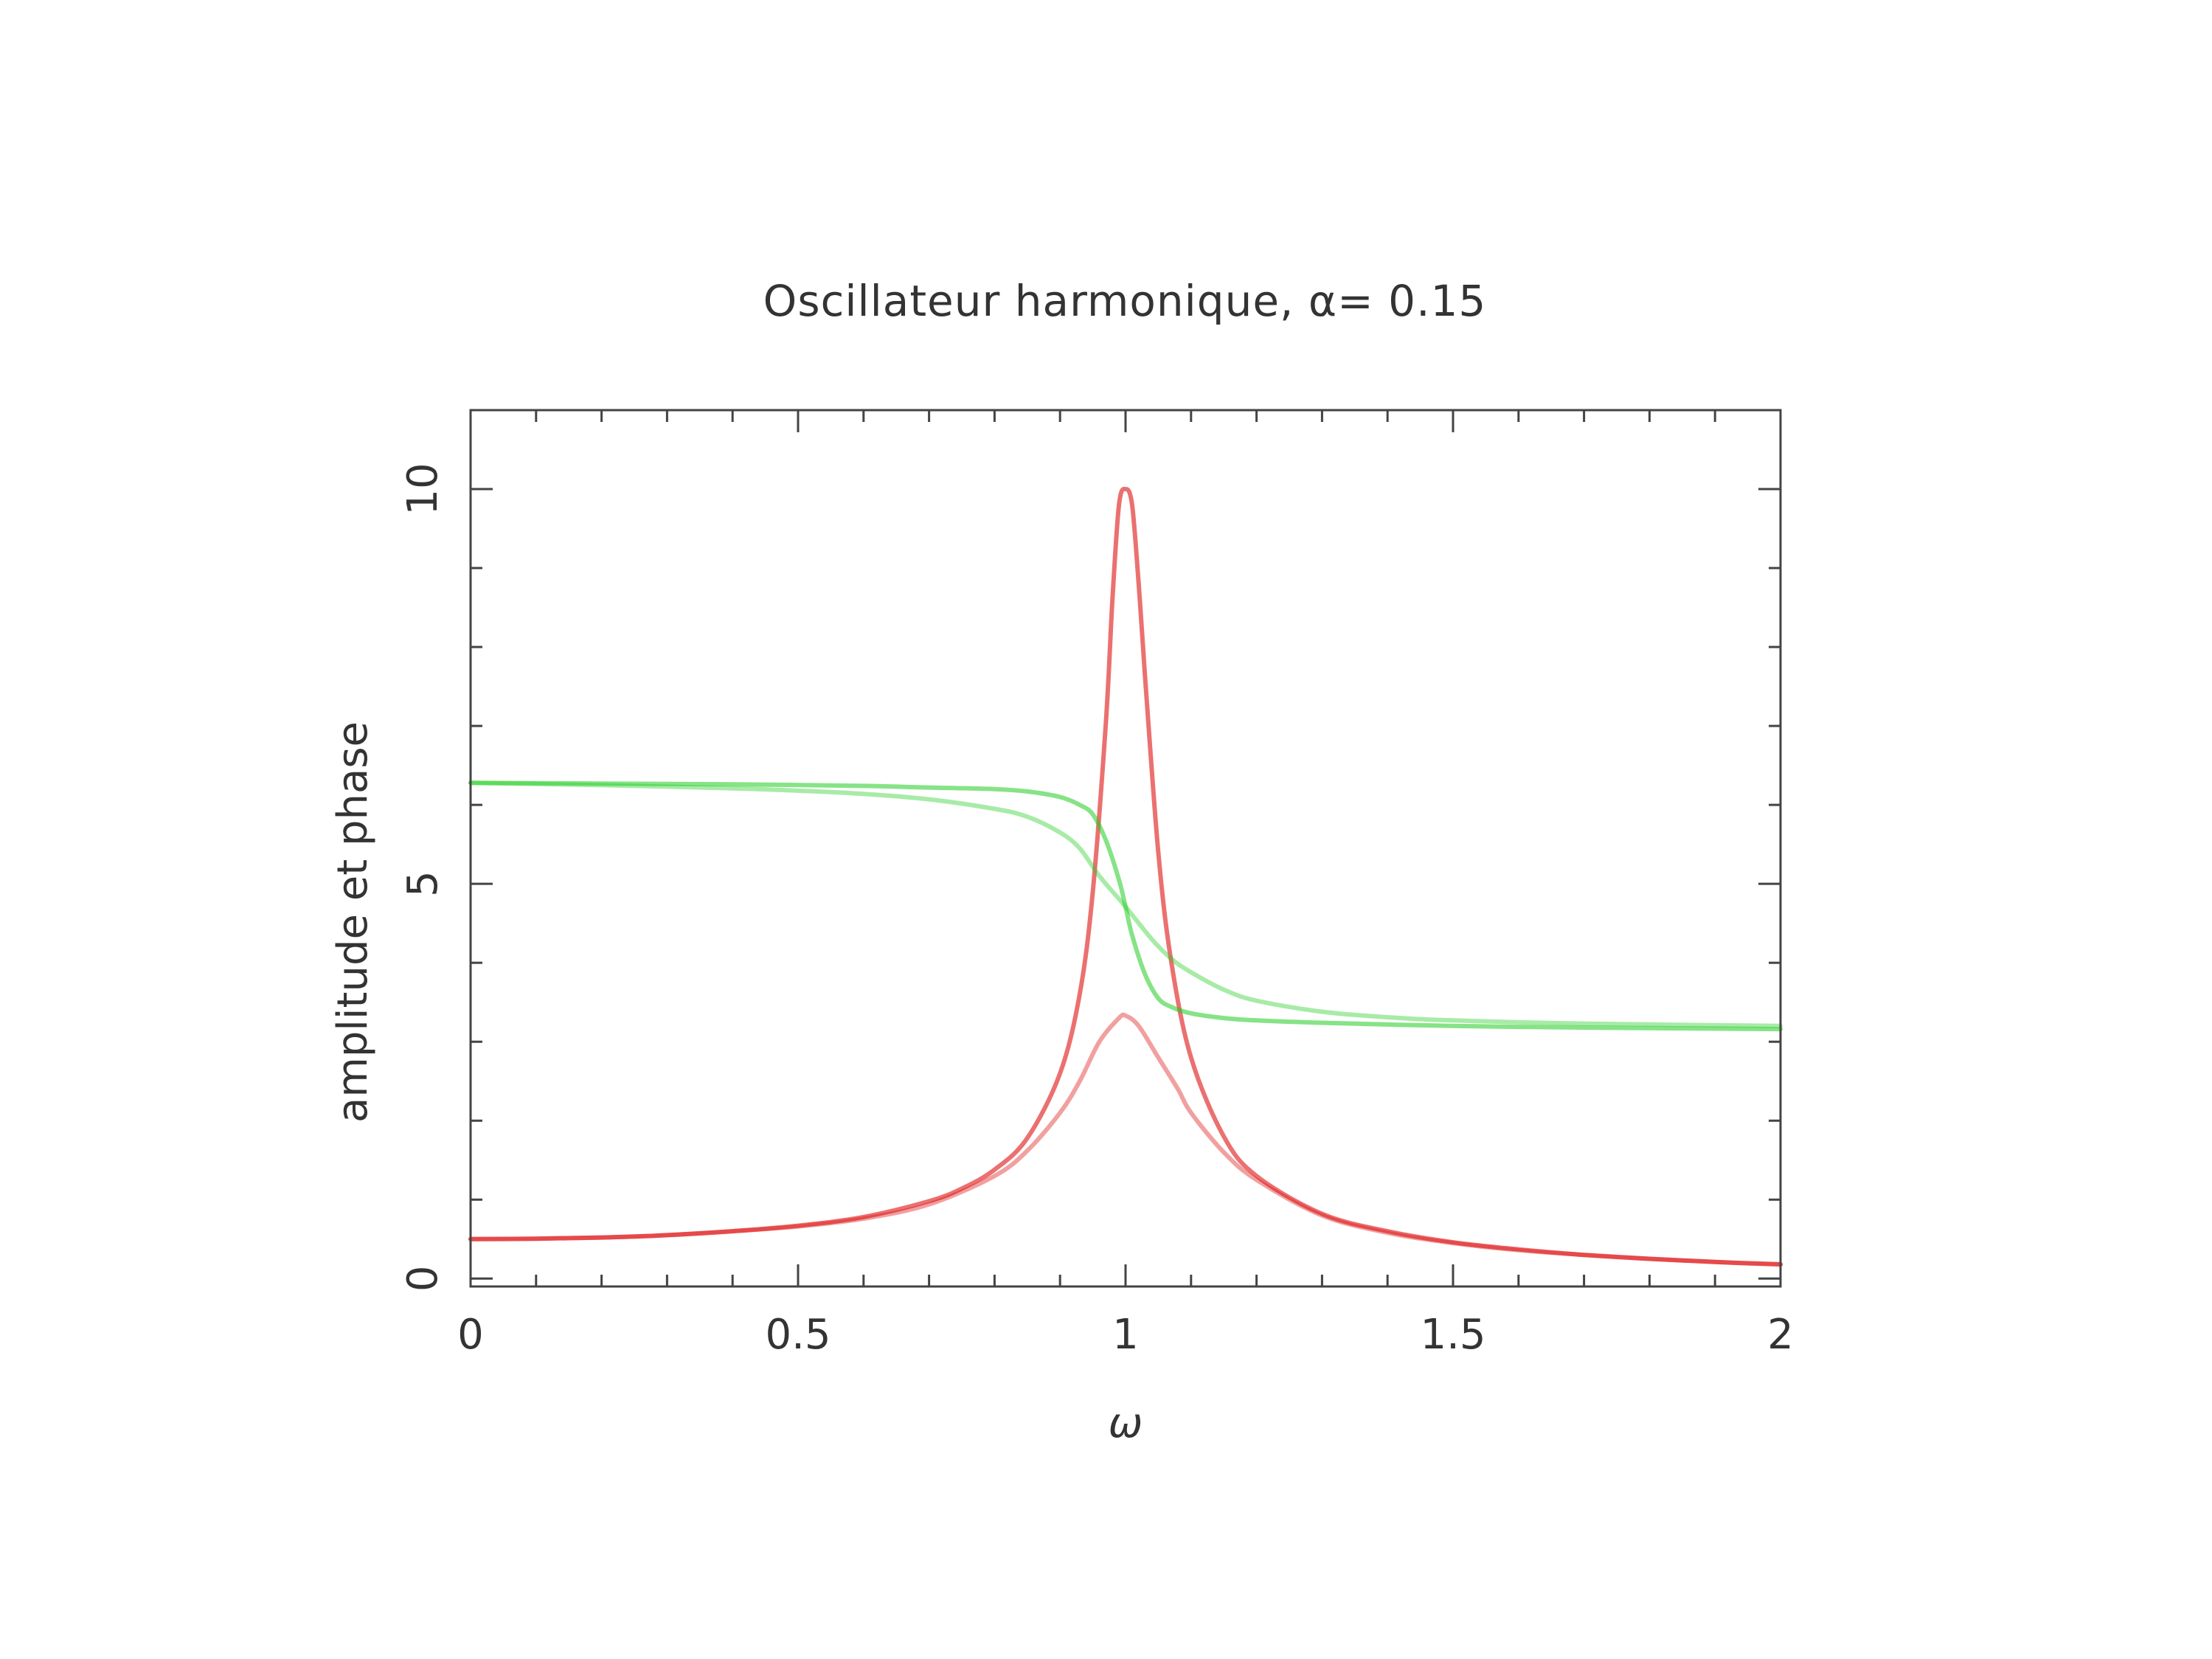  Describe the element at coordinates (1781, 1335) in the screenshot. I see `x-tick-label: 2` at that location.